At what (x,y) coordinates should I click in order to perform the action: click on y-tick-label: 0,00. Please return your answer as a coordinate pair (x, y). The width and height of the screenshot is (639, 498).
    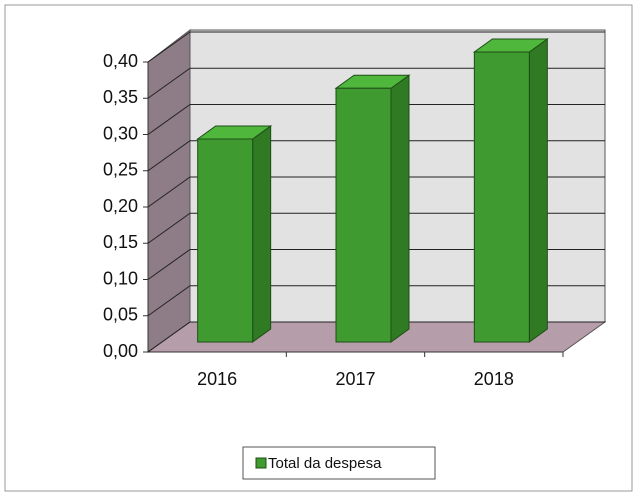
    Looking at the image, I should click on (120, 351).